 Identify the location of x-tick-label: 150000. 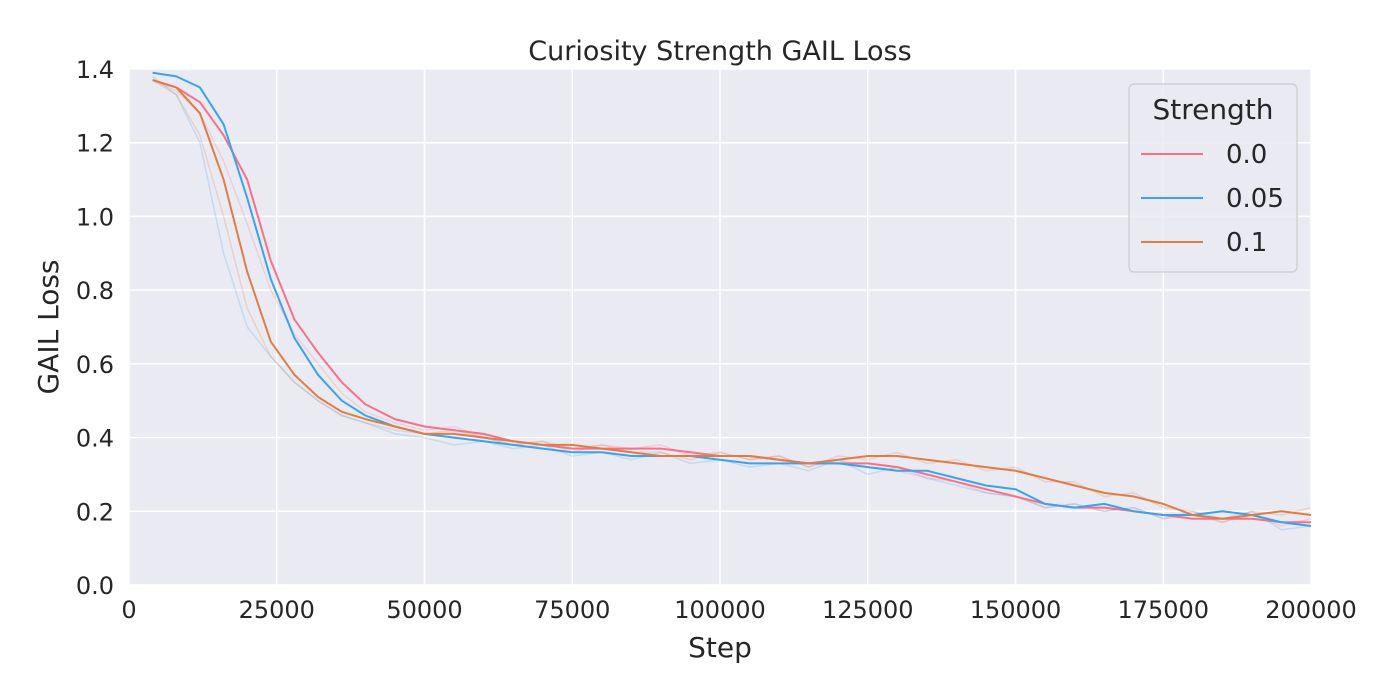
(1016, 610).